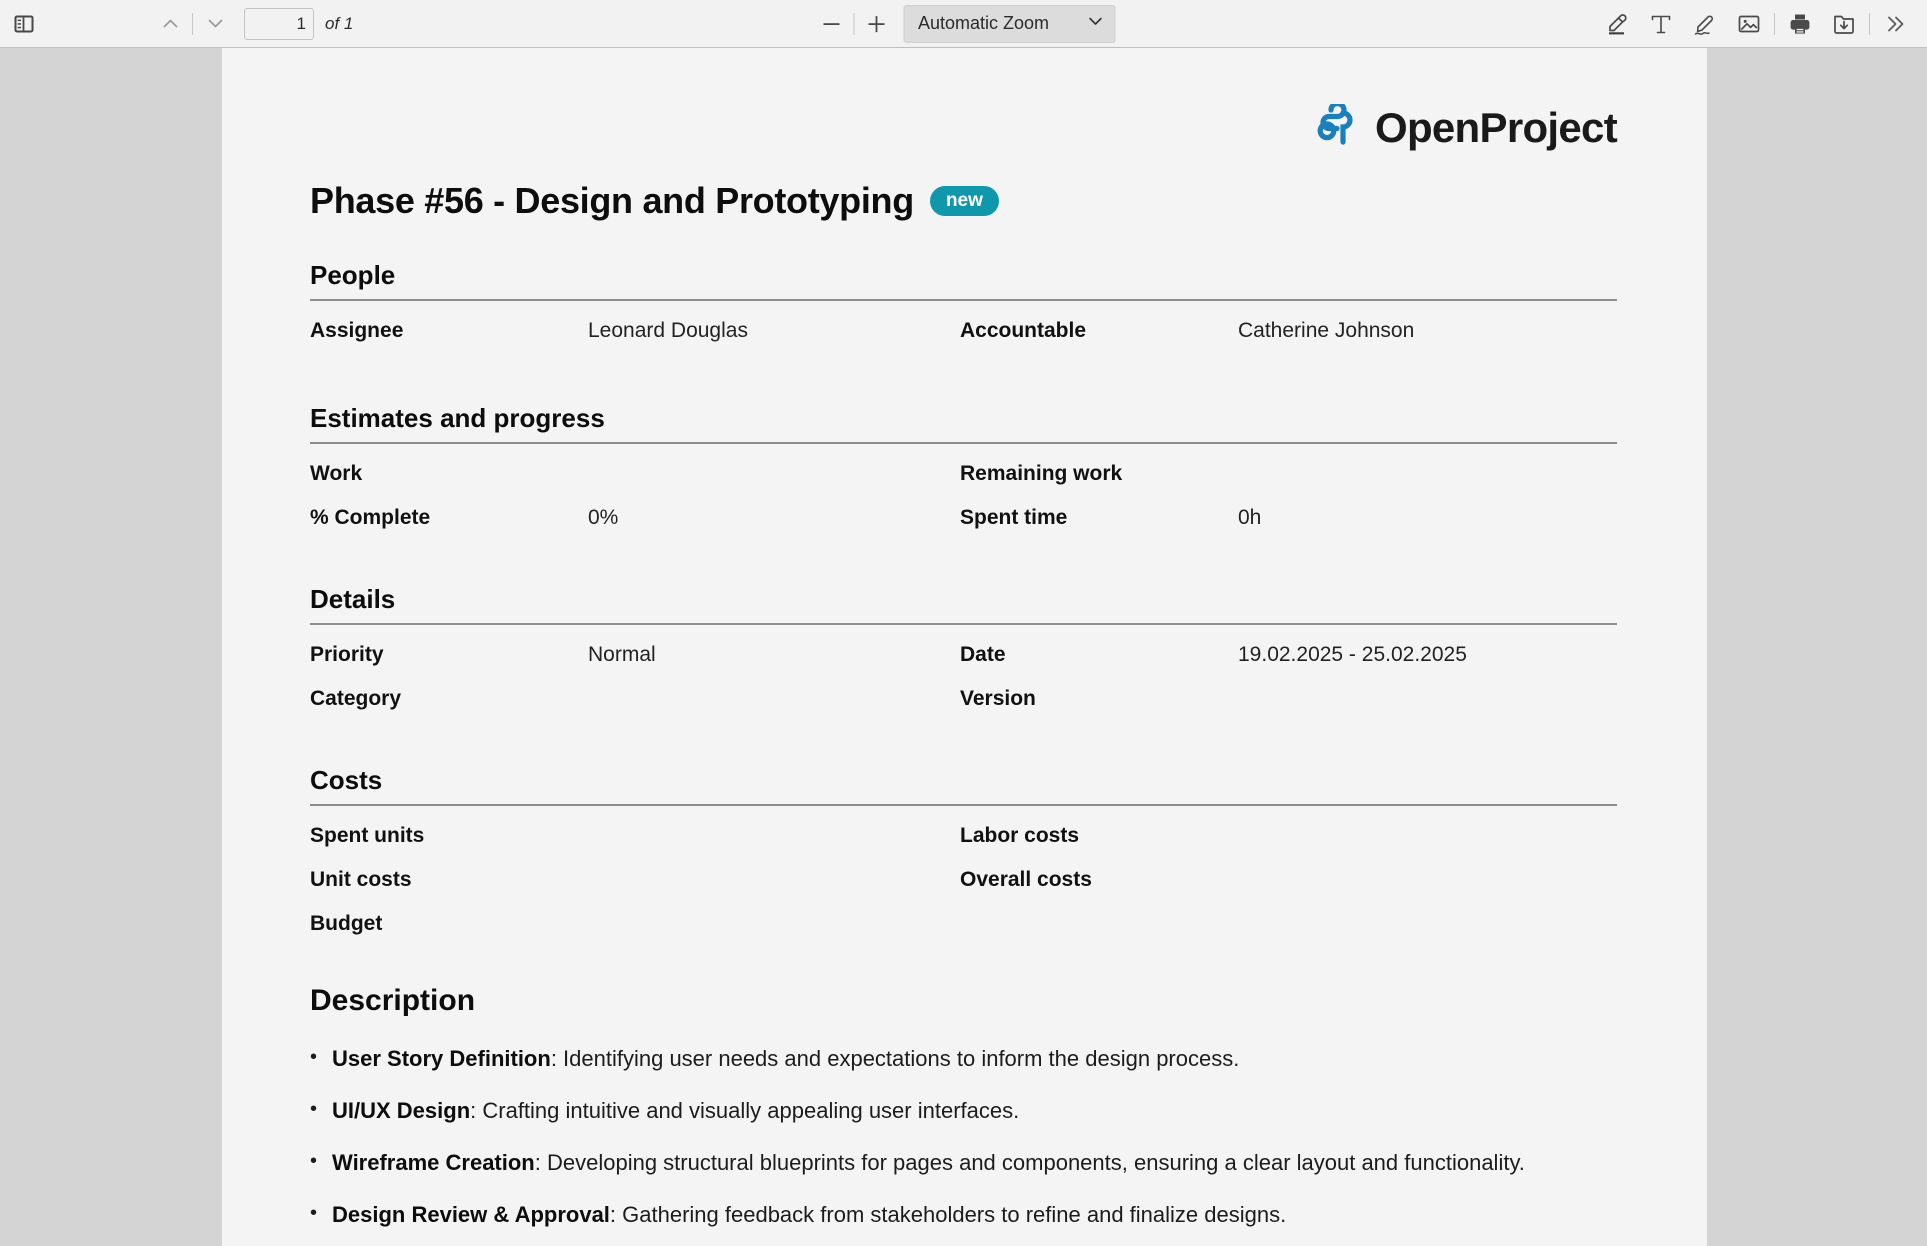 This screenshot has height=1246, width=1927. I want to click on attribute-label: Work, so click(336, 473).